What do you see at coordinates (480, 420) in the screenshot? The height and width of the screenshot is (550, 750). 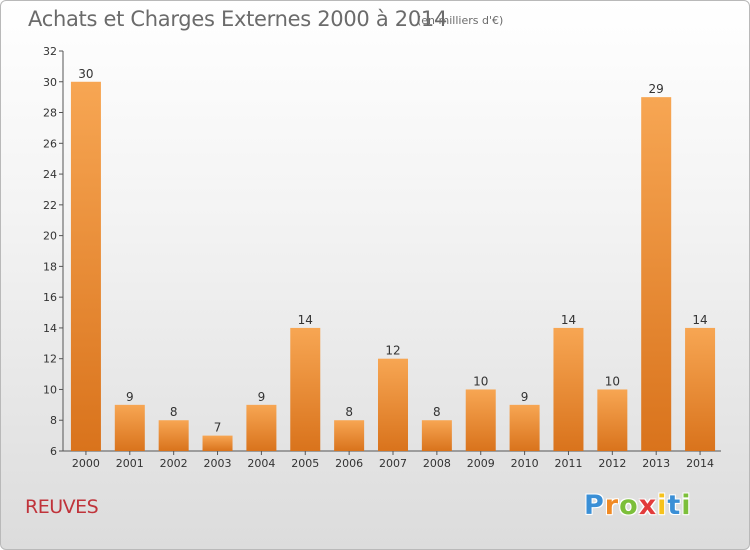 I see `bar-2009` at bounding box center [480, 420].